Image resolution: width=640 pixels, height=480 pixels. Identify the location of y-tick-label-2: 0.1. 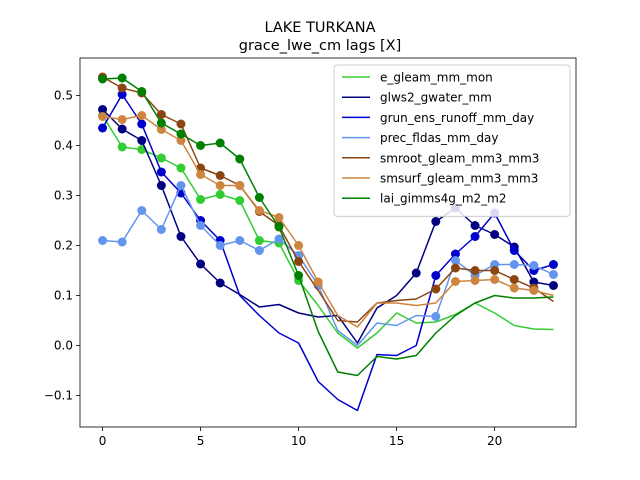
(63, 296).